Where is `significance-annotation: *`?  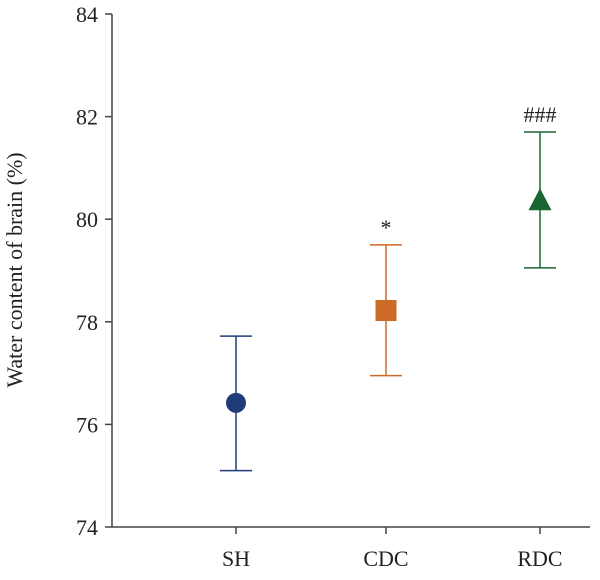 significance-annotation: * is located at coordinates (386, 227).